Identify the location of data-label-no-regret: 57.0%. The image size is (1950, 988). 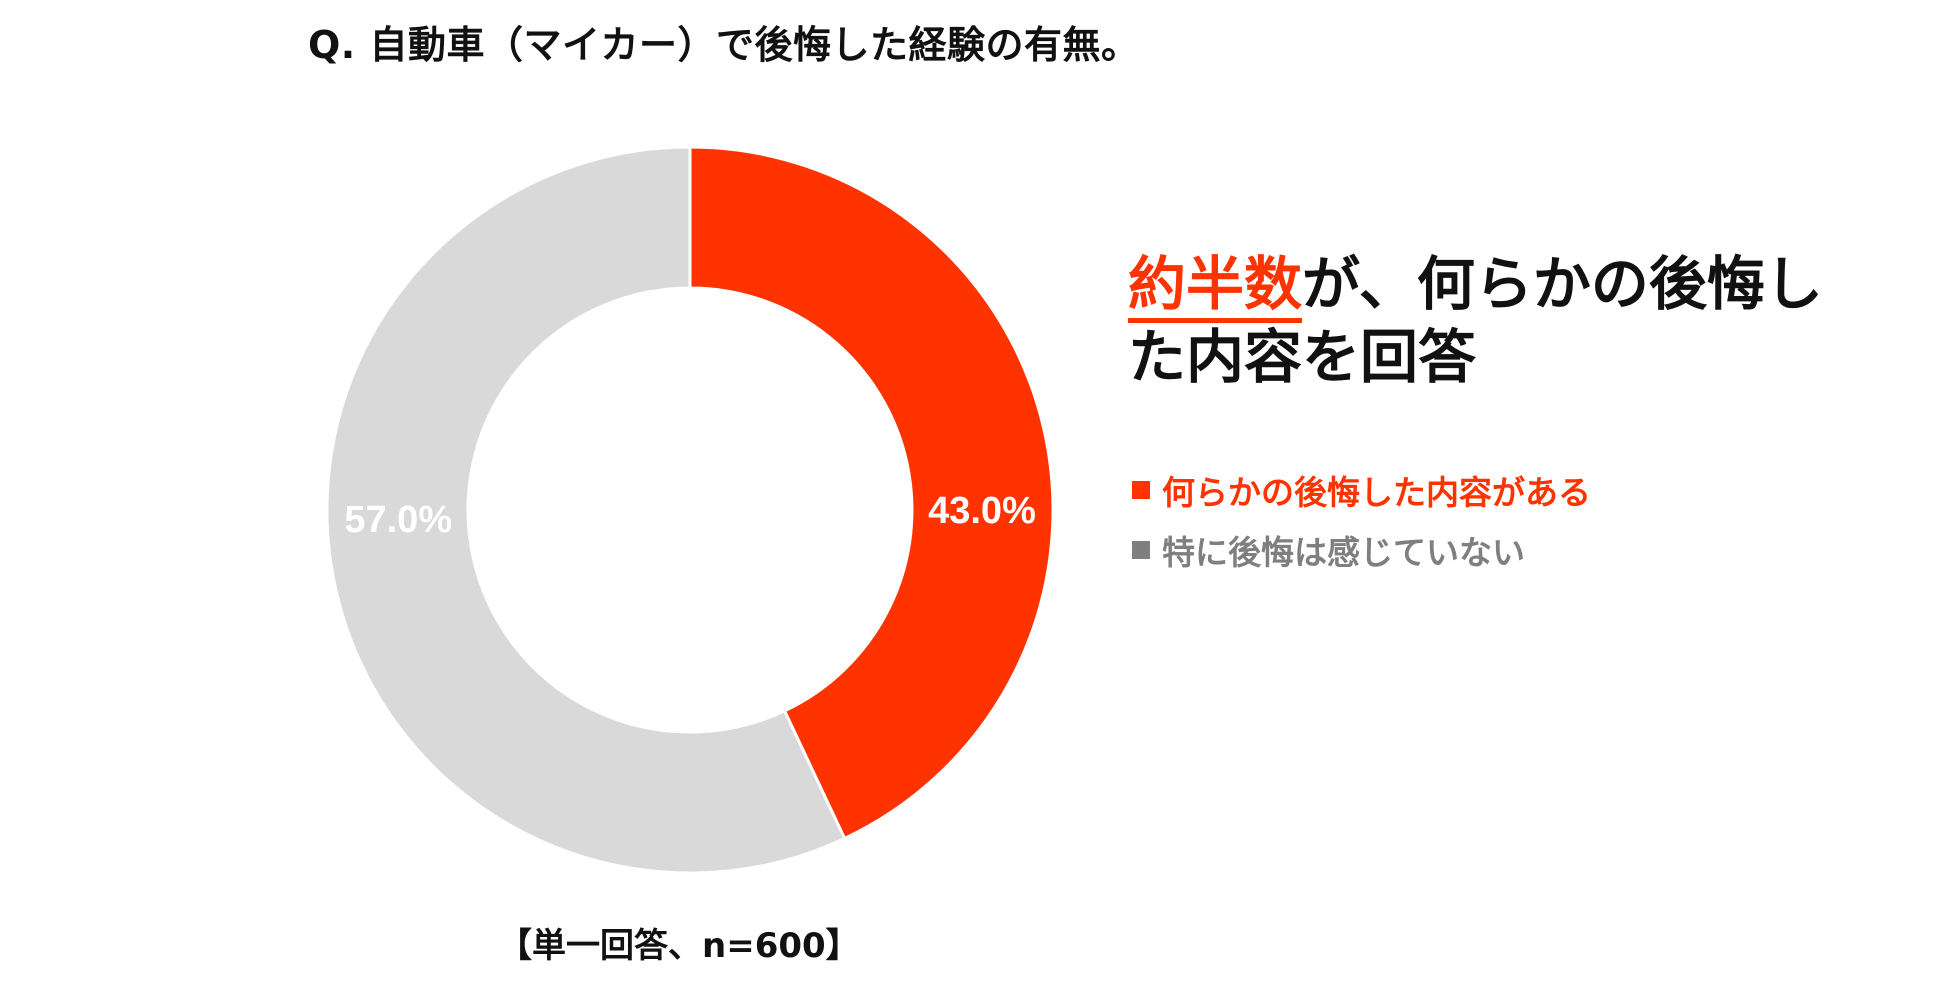
(398, 520).